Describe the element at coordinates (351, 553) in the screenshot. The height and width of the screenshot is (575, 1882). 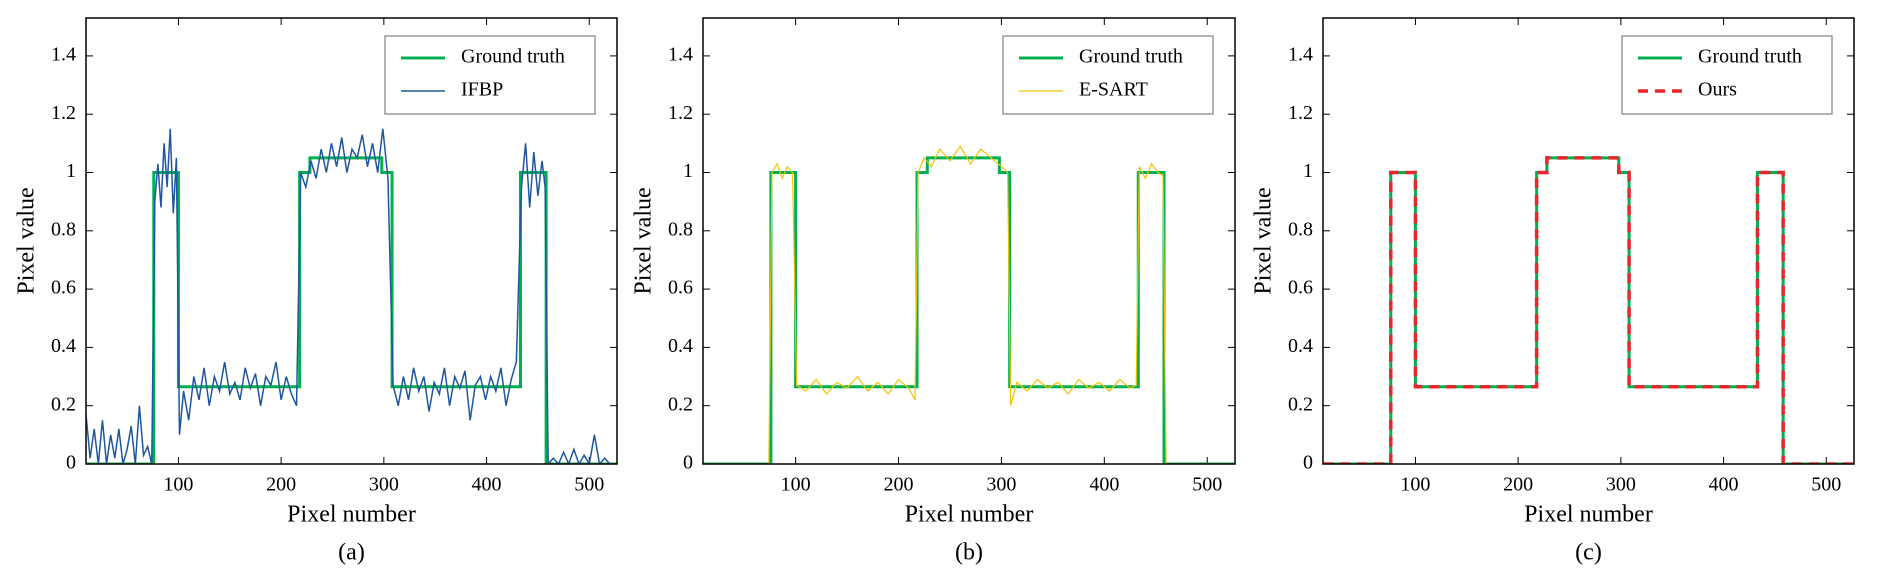
I see `caption: (a)` at that location.